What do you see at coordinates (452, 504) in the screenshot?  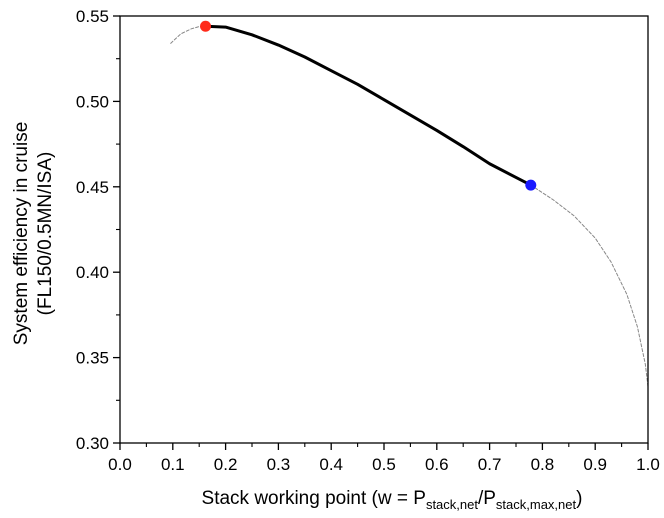 I see `x-axis-title-subscript: stack,net` at bounding box center [452, 504].